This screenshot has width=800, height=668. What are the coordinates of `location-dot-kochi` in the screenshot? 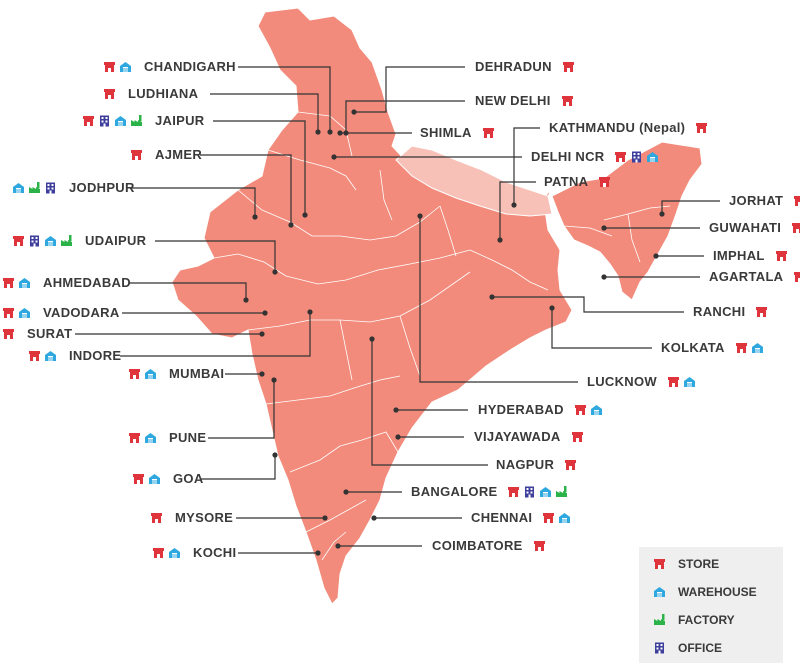 It's located at (318, 553).